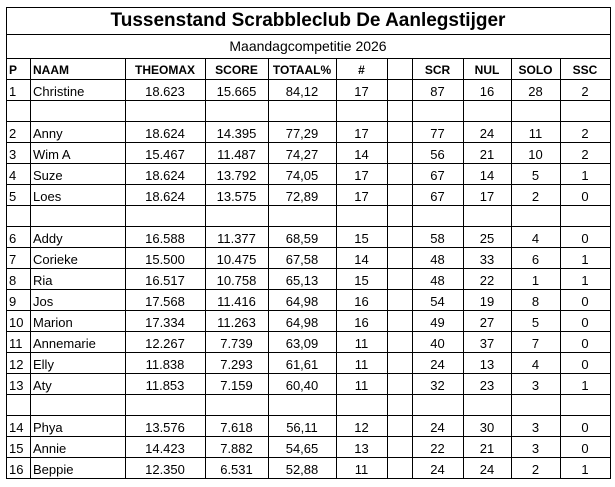 The width and height of the screenshot is (615, 487). I want to click on table-cell-score: 7.739, so click(236, 343).